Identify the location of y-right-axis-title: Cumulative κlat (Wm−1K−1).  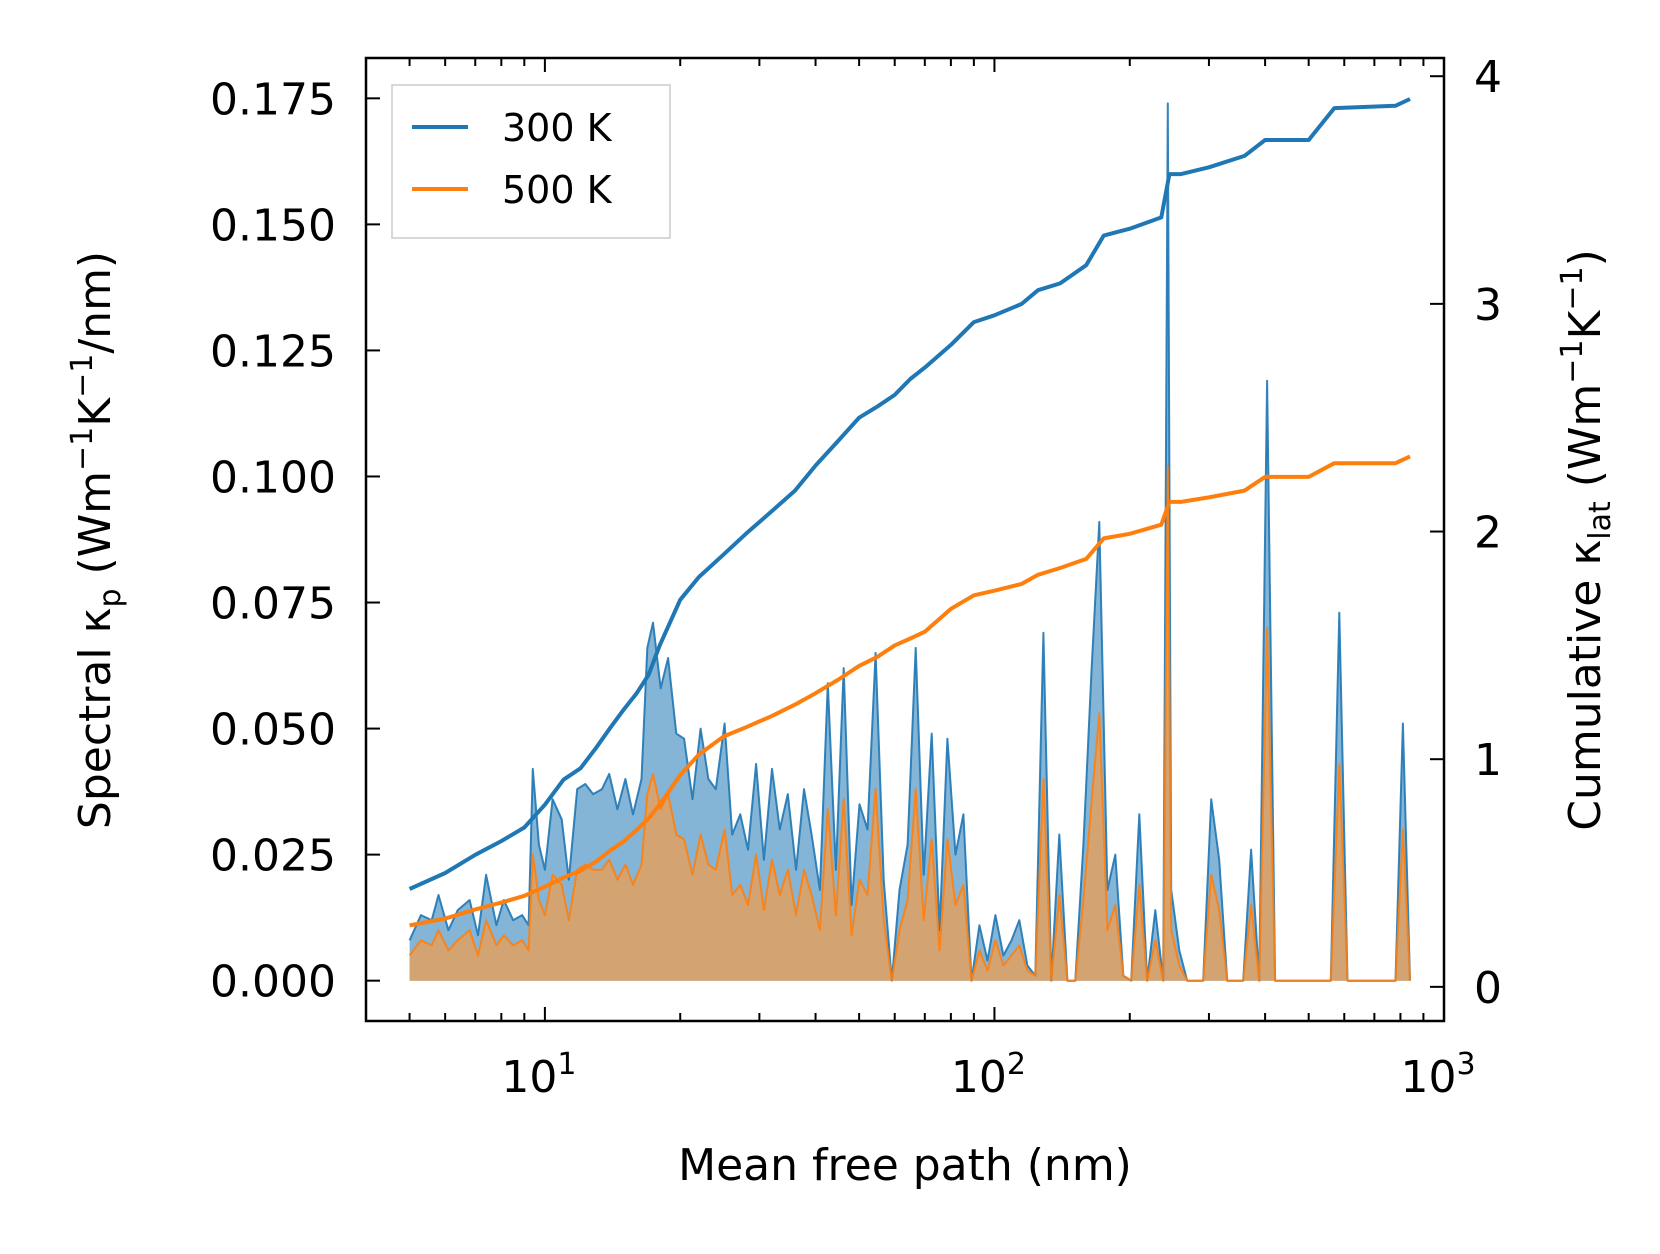
(1586, 540).